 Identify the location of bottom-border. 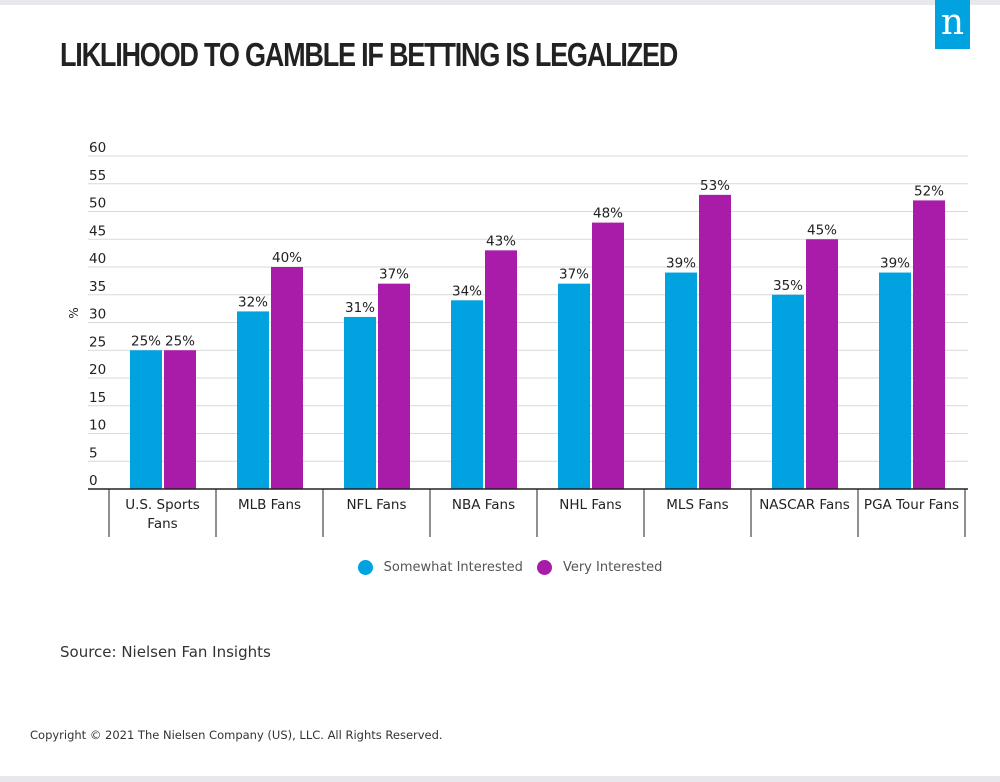
(500, 779).